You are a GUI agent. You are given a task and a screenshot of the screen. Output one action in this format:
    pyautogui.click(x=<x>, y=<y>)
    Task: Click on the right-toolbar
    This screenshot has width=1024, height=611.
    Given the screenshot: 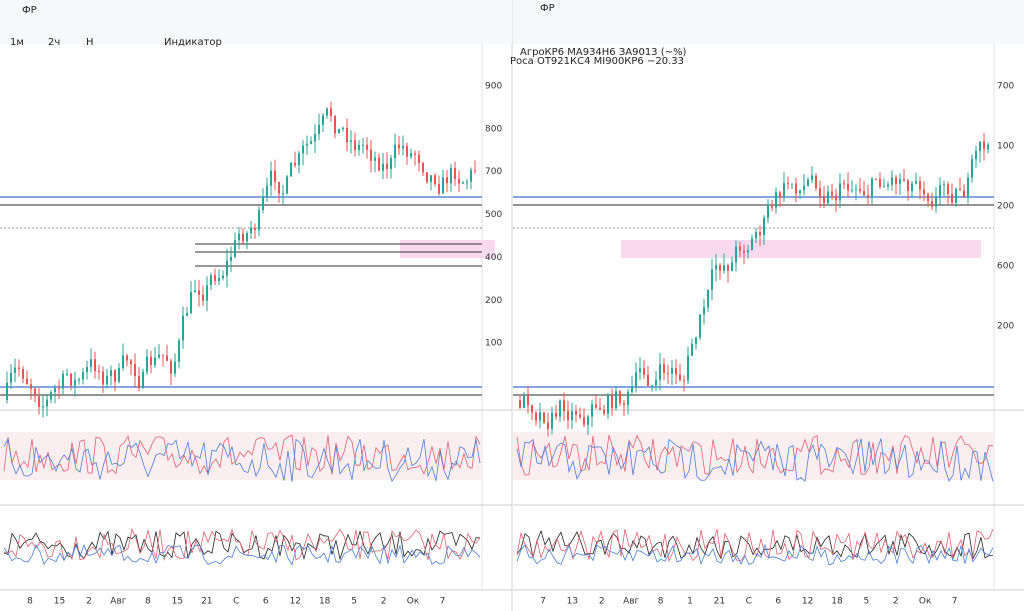 What is the action you would take?
    pyautogui.click(x=768, y=22)
    